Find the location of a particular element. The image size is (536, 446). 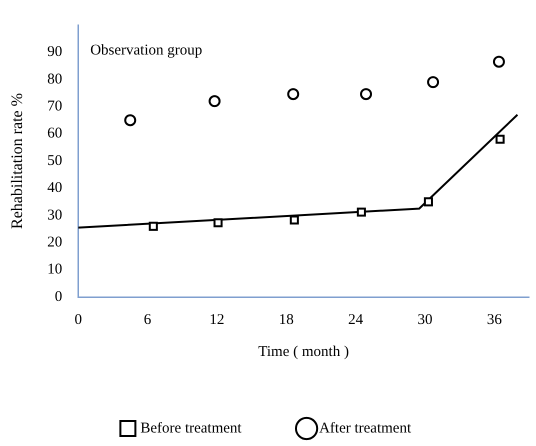

x-tick-label: 24 is located at coordinates (356, 320).